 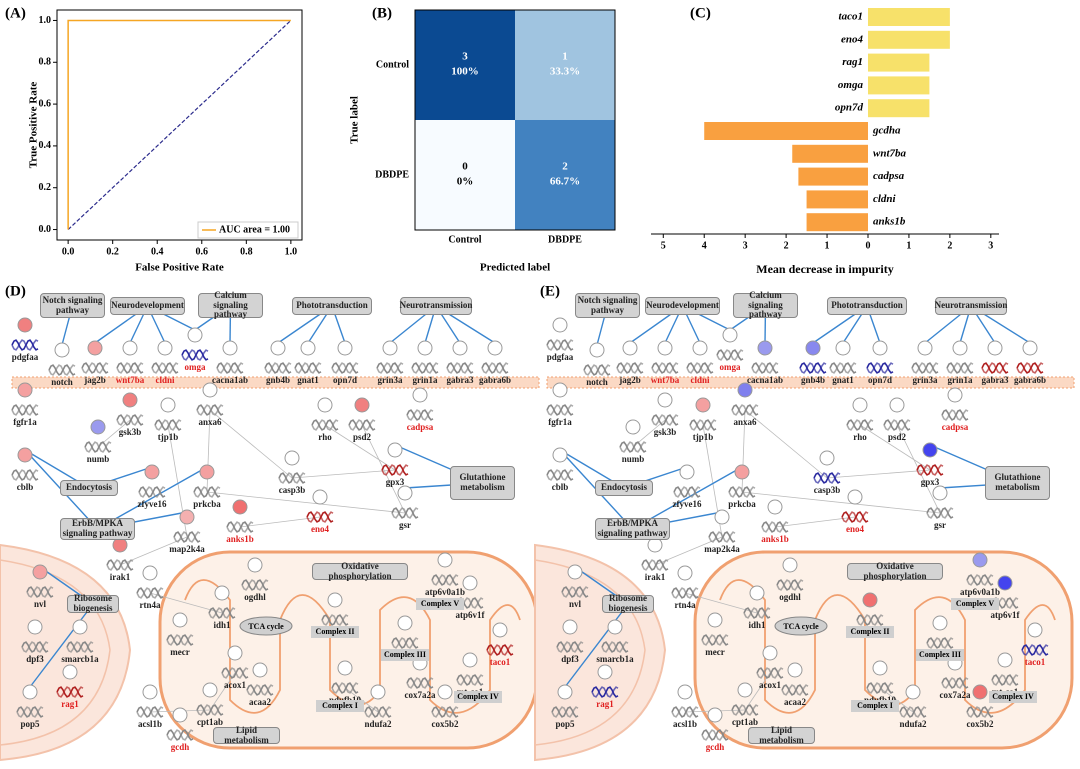 What do you see at coordinates (655, 577) in the screenshot?
I see `gene-label: irak1` at bounding box center [655, 577].